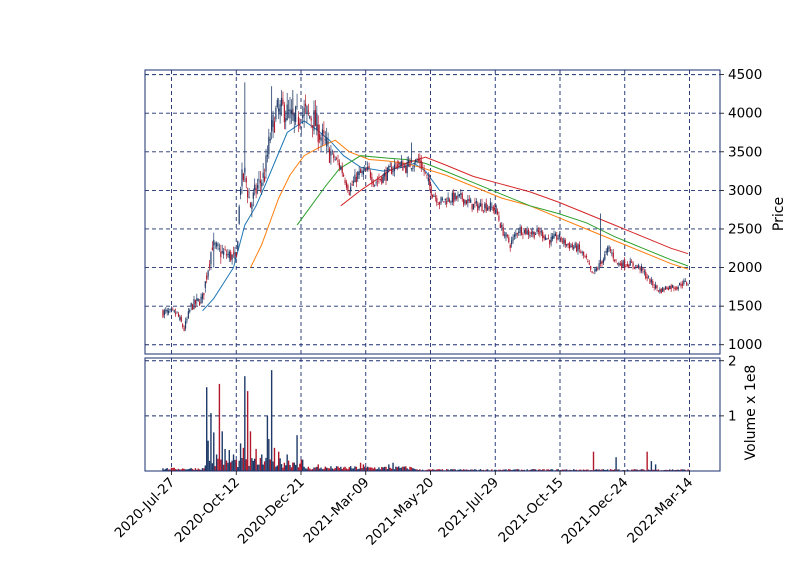  What do you see at coordinates (732, 416) in the screenshot?
I see `volume-tick-label: 1` at bounding box center [732, 416].